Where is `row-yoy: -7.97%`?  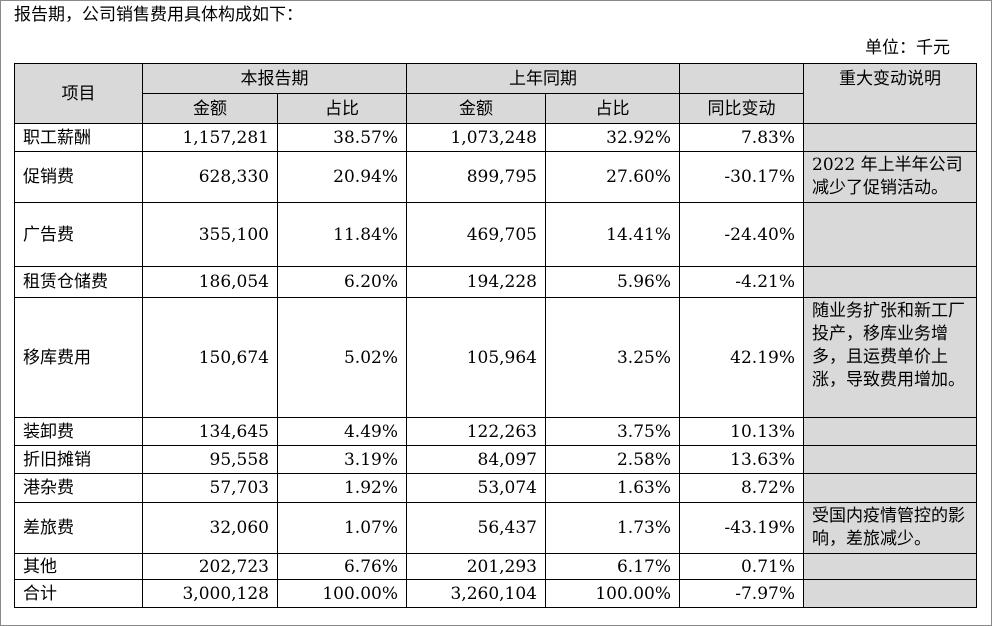 row-yoy: -7.97% is located at coordinates (741, 593).